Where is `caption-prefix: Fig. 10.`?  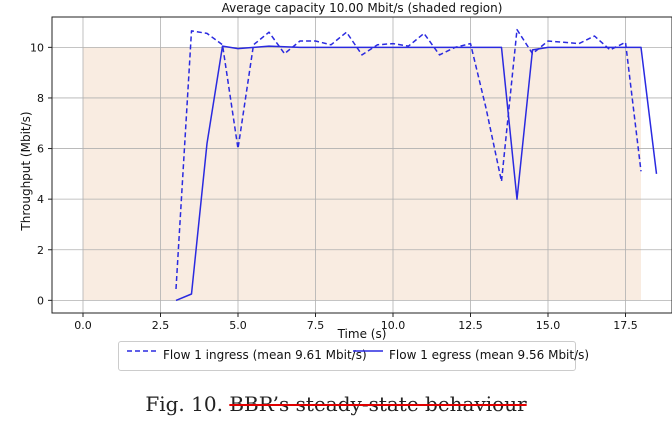 caption-prefix: Fig. 10. is located at coordinates (184, 404).